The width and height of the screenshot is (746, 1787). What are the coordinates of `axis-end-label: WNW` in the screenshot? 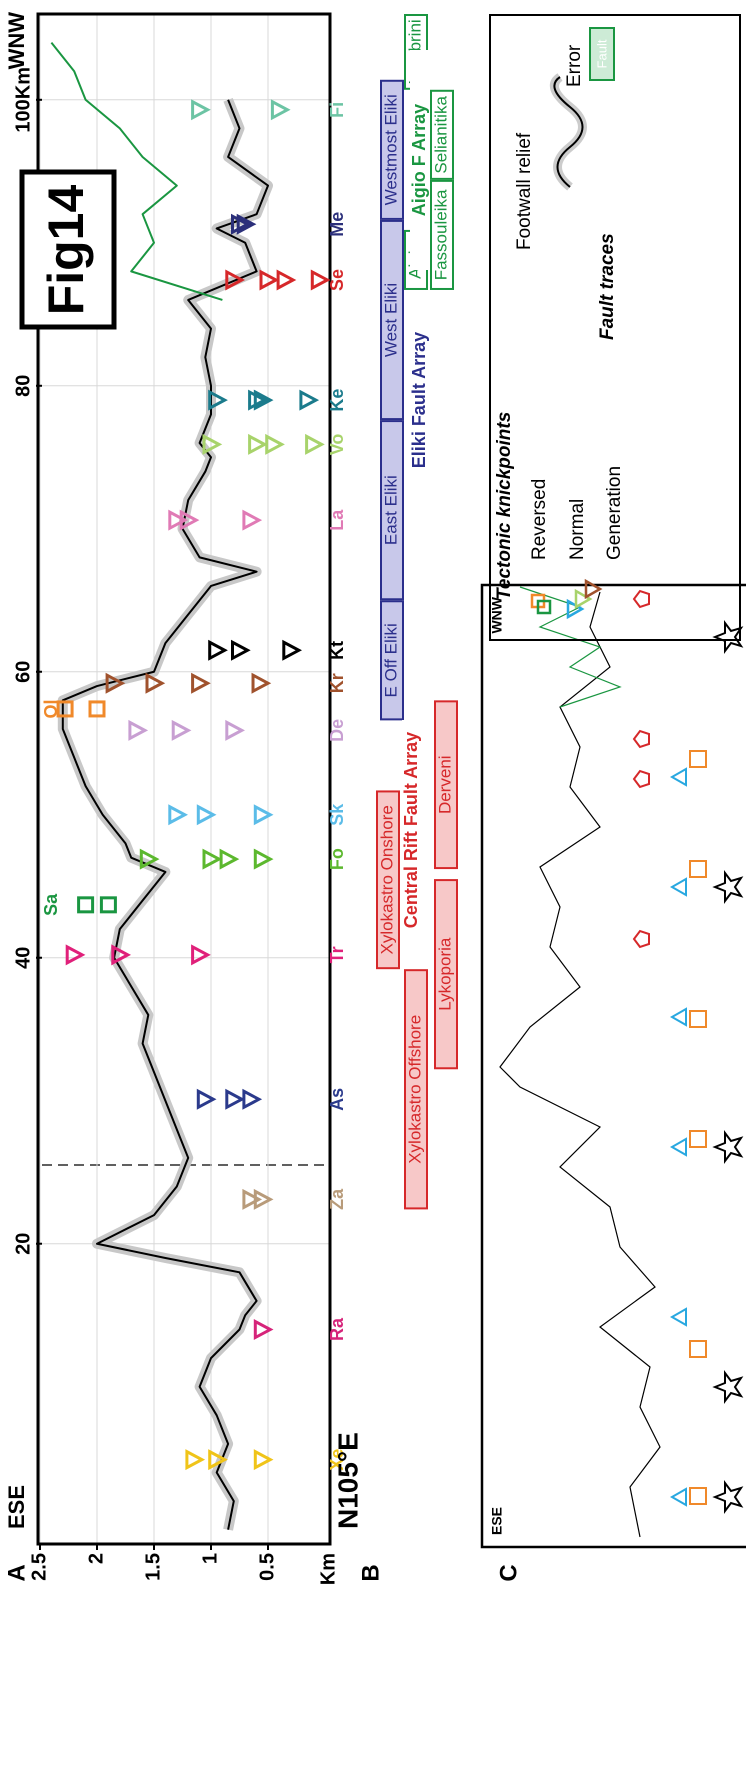 It's located at (16, 41).